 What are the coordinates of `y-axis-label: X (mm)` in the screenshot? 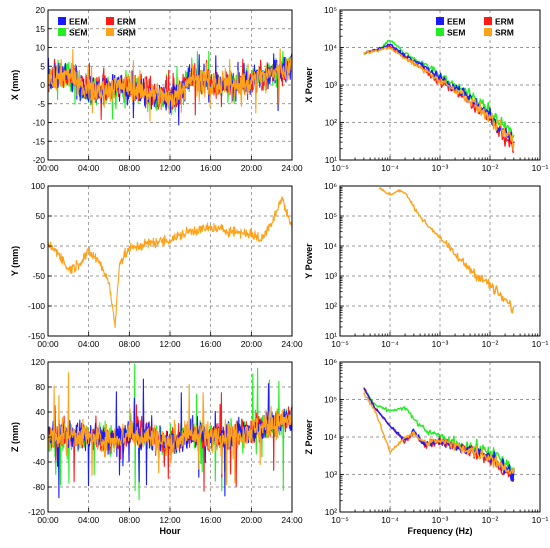 It's located at (15, 85).